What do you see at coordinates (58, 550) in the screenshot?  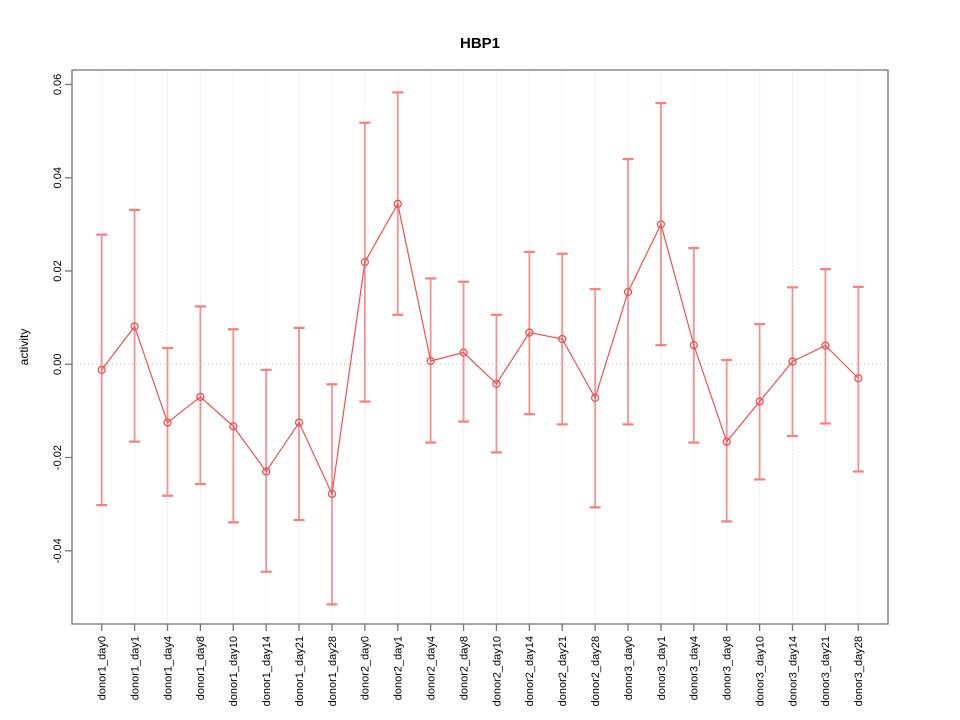 I see `y-tick-label: -0.04` at bounding box center [58, 550].